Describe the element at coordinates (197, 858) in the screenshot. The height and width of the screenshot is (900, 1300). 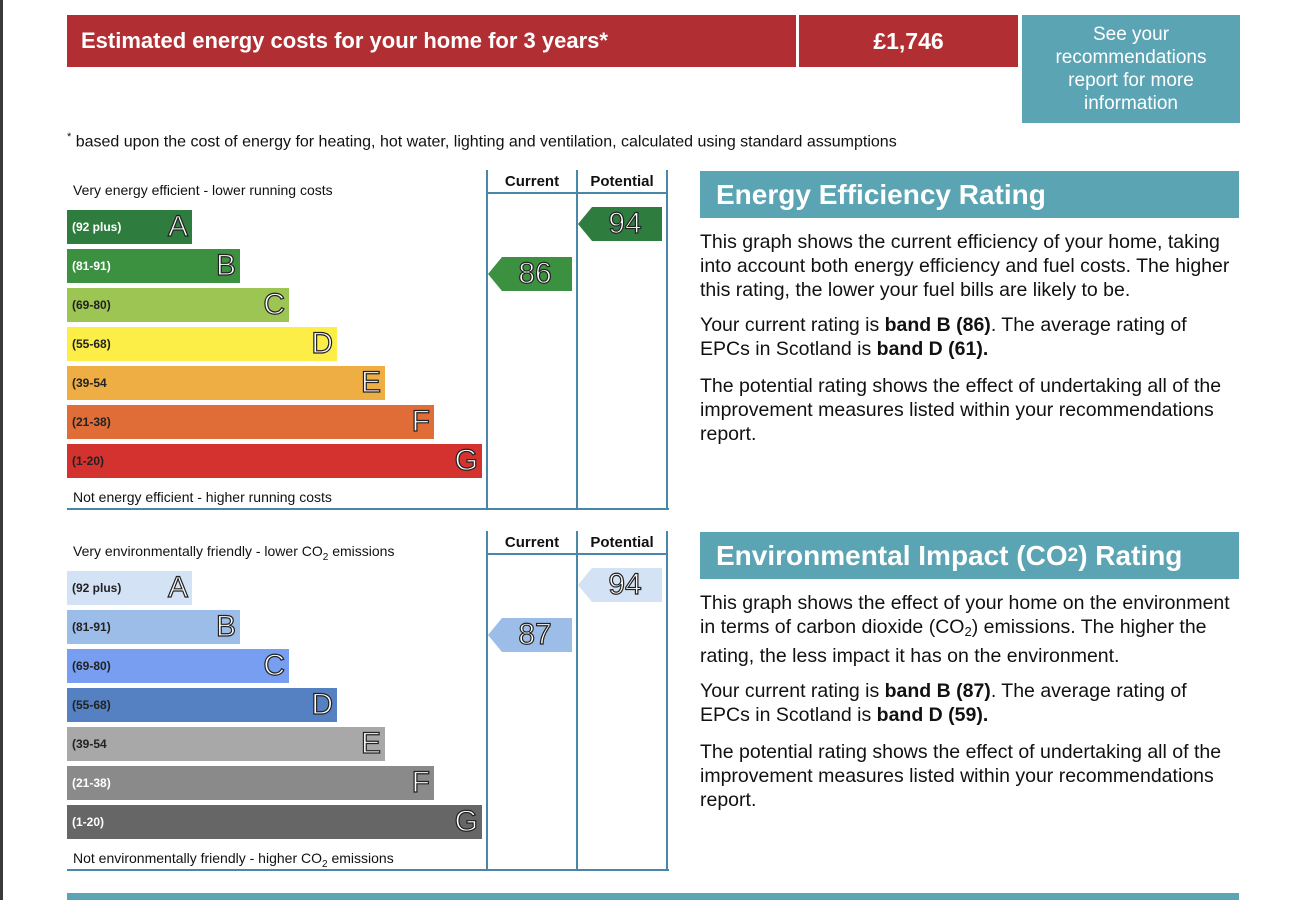
I see `caption-text: Not environmentally friendly - higher CO` at that location.